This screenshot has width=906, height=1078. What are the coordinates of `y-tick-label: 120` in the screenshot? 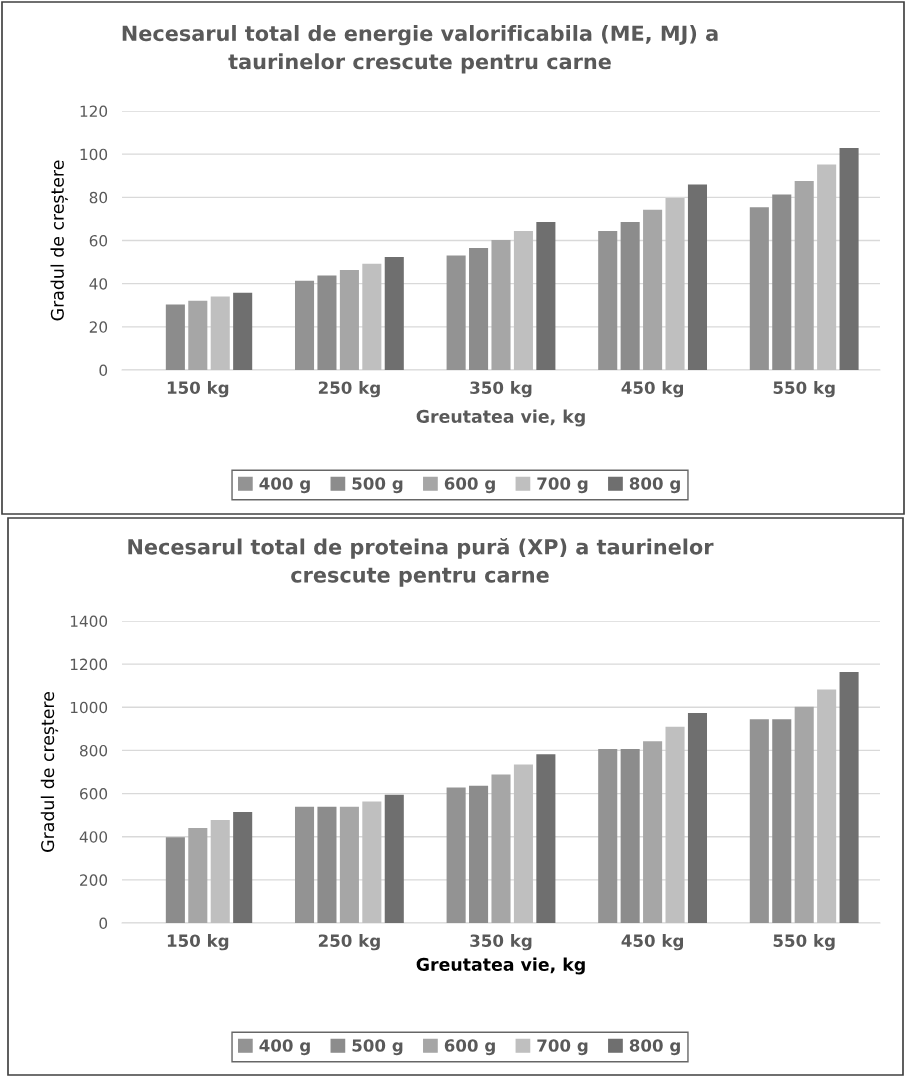 It's located at (94, 111).